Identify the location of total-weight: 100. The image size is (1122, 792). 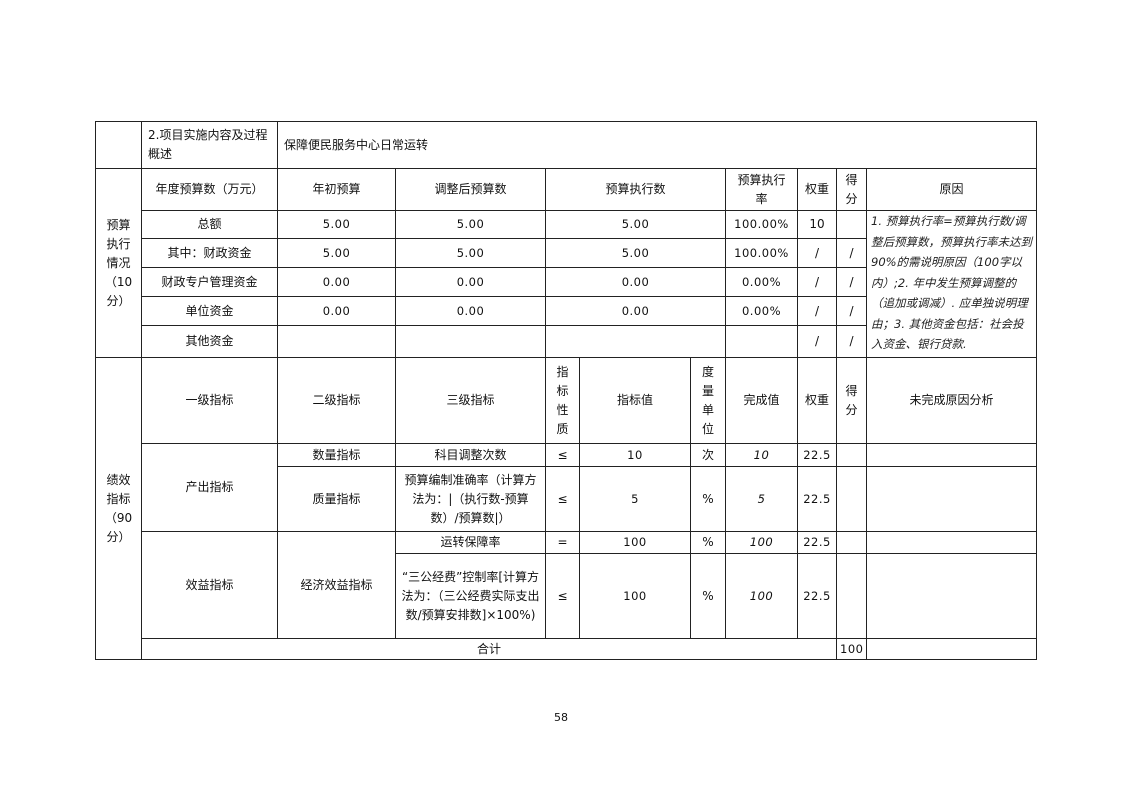
(851, 649).